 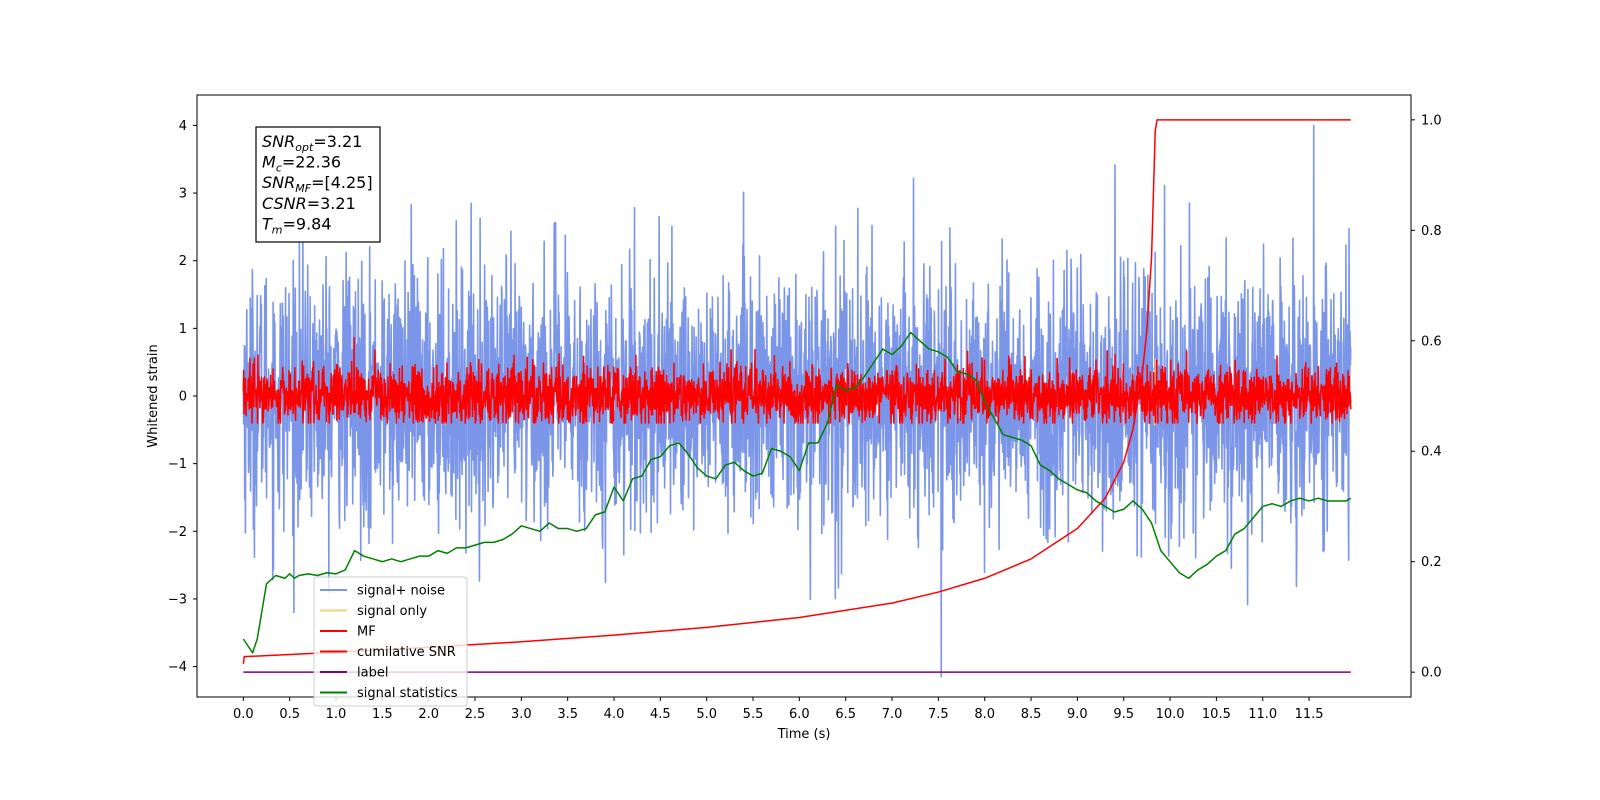 What do you see at coordinates (799, 714) in the screenshot?
I see `x-tick-label: 6.0` at bounding box center [799, 714].